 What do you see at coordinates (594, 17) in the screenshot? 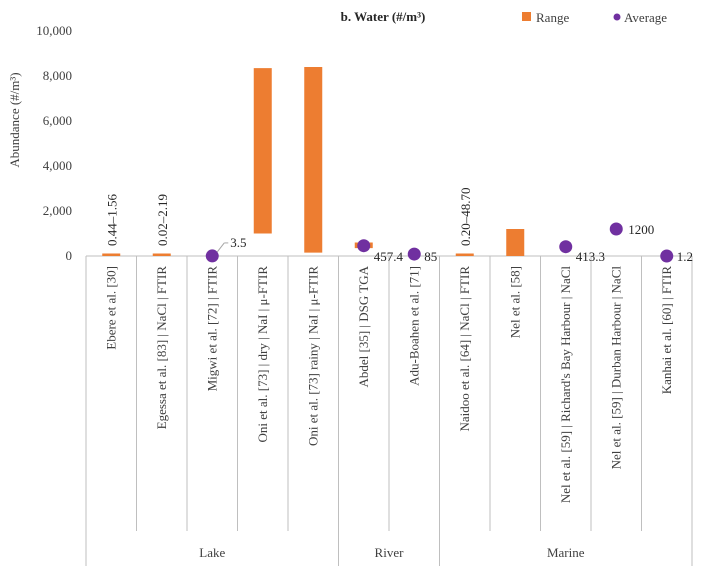
I see `legend: Range Average` at bounding box center [594, 17].